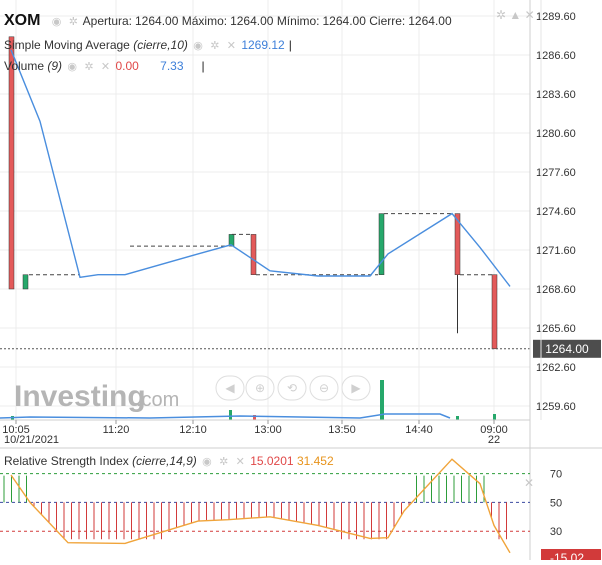  I want to click on volume-value-1: 0.00, so click(127, 66).